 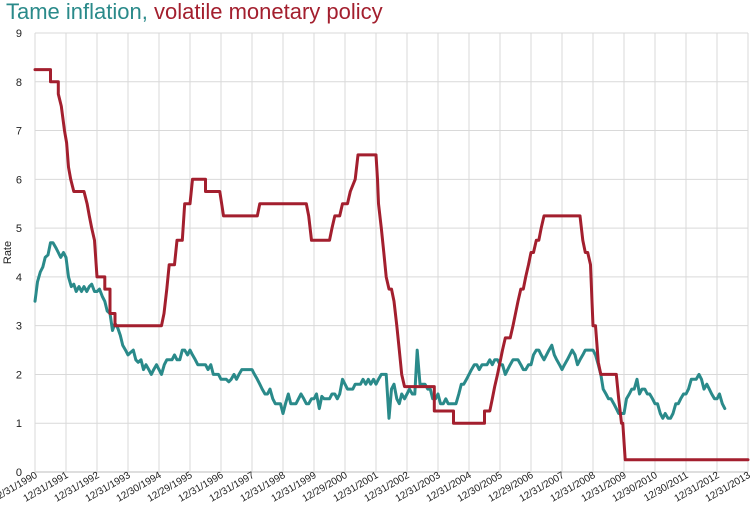 What do you see at coordinates (19, 375) in the screenshot?
I see `y-tick-label: 2` at bounding box center [19, 375].